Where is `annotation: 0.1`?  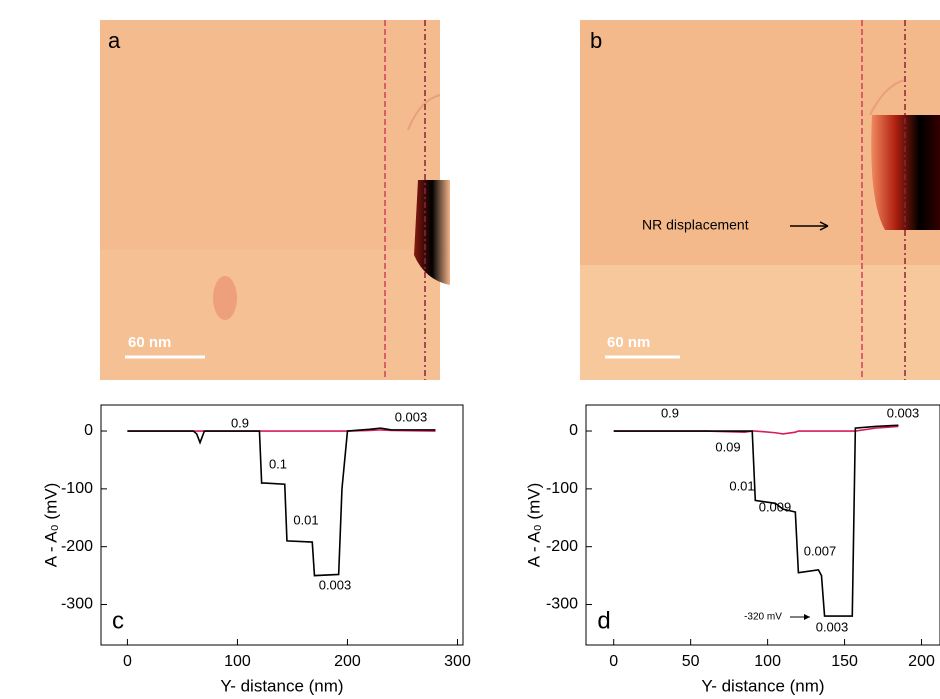
annotation: 0.1 is located at coordinates (278, 463).